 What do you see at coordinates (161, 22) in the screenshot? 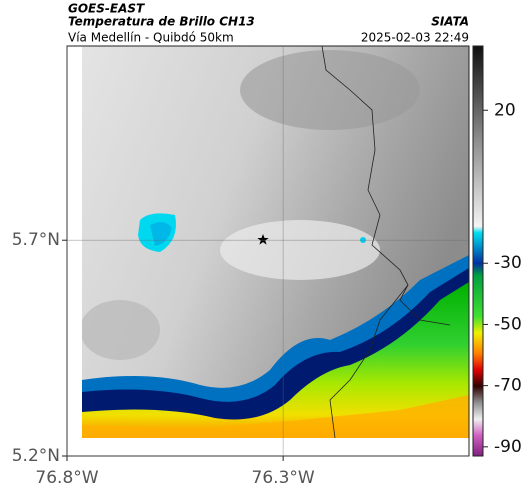
I see `subtitle: Temperatura de Brillo CH13` at bounding box center [161, 22].